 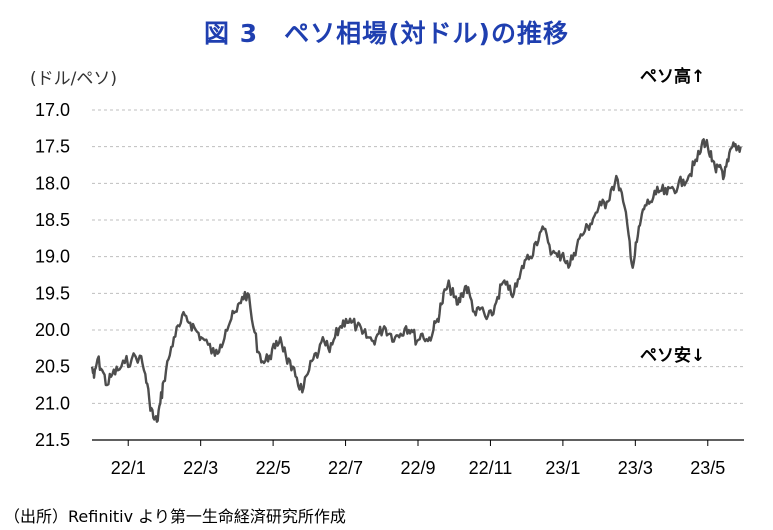 What do you see at coordinates (491, 468) in the screenshot?
I see `x-tick-label: 22/11` at bounding box center [491, 468].